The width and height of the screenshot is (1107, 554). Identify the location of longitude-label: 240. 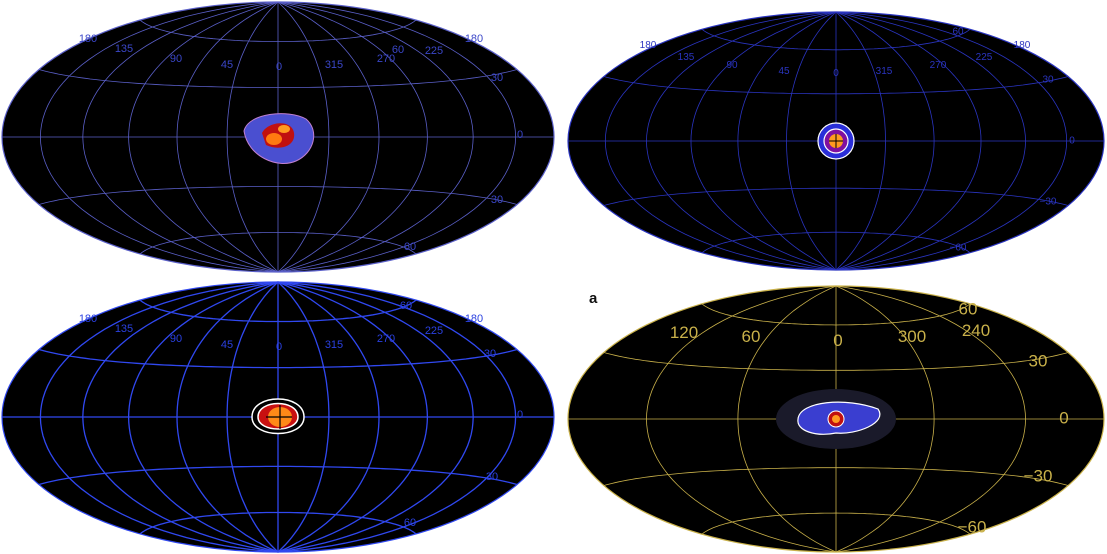
(976, 330).